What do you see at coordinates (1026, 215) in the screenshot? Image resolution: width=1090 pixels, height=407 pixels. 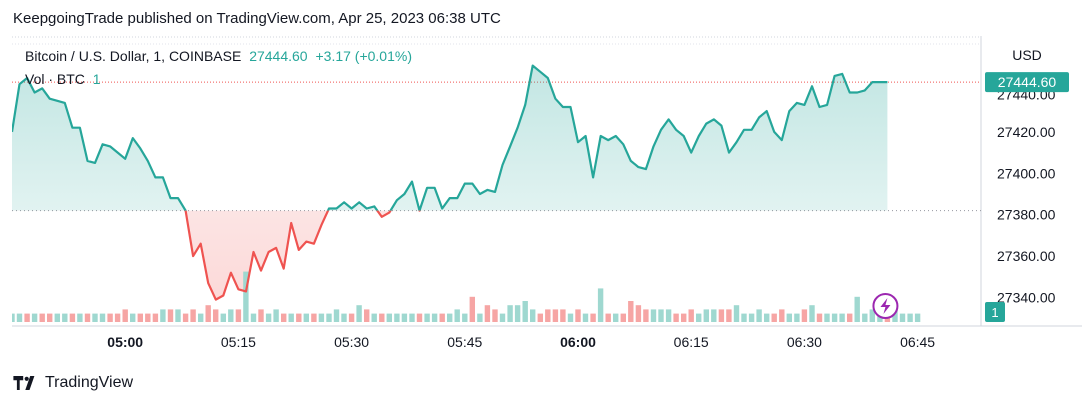 I see `y-tick-label: 27380.00` at bounding box center [1026, 215].